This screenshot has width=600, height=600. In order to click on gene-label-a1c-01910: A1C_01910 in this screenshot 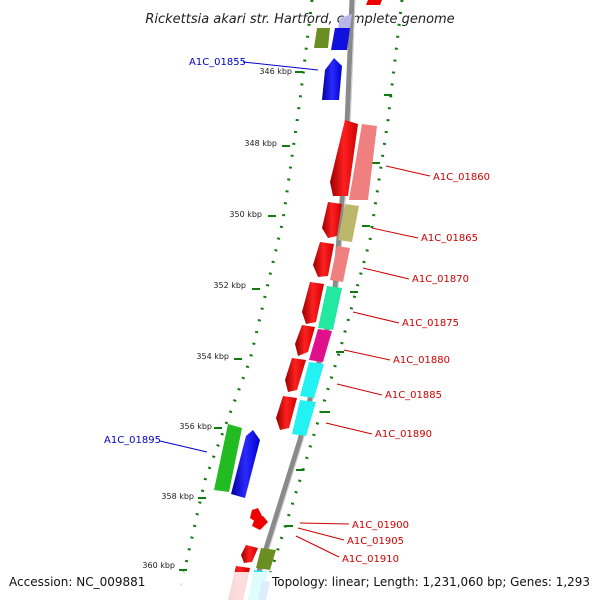, I will do `click(370, 559)`.